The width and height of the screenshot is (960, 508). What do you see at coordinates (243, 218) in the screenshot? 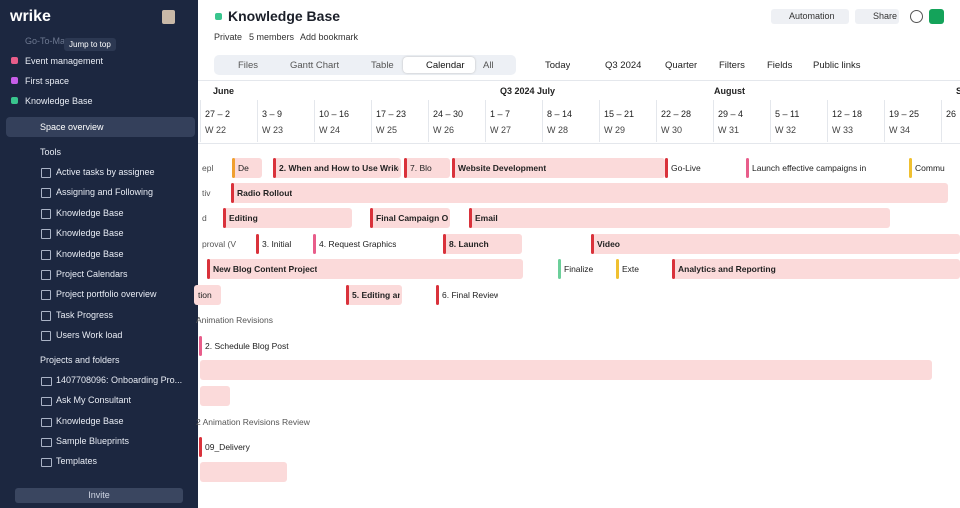
I see `task-label: Editing` at bounding box center [243, 218].